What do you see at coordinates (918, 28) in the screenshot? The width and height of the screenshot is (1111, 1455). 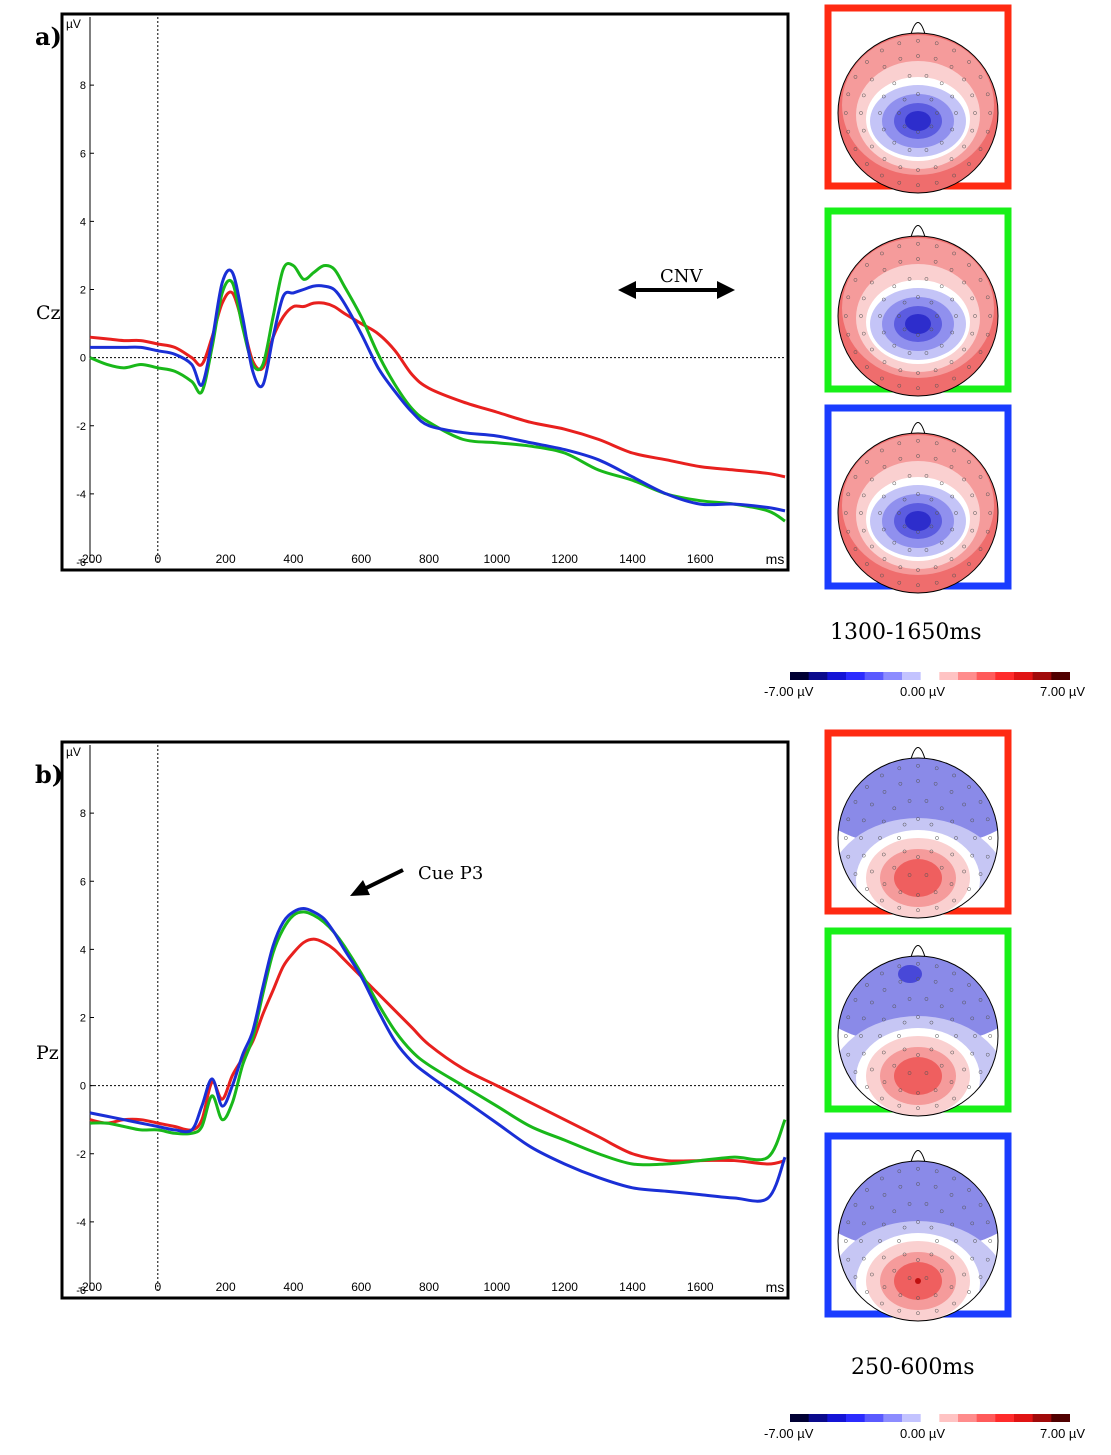 I see `nose-icon` at bounding box center [918, 28].